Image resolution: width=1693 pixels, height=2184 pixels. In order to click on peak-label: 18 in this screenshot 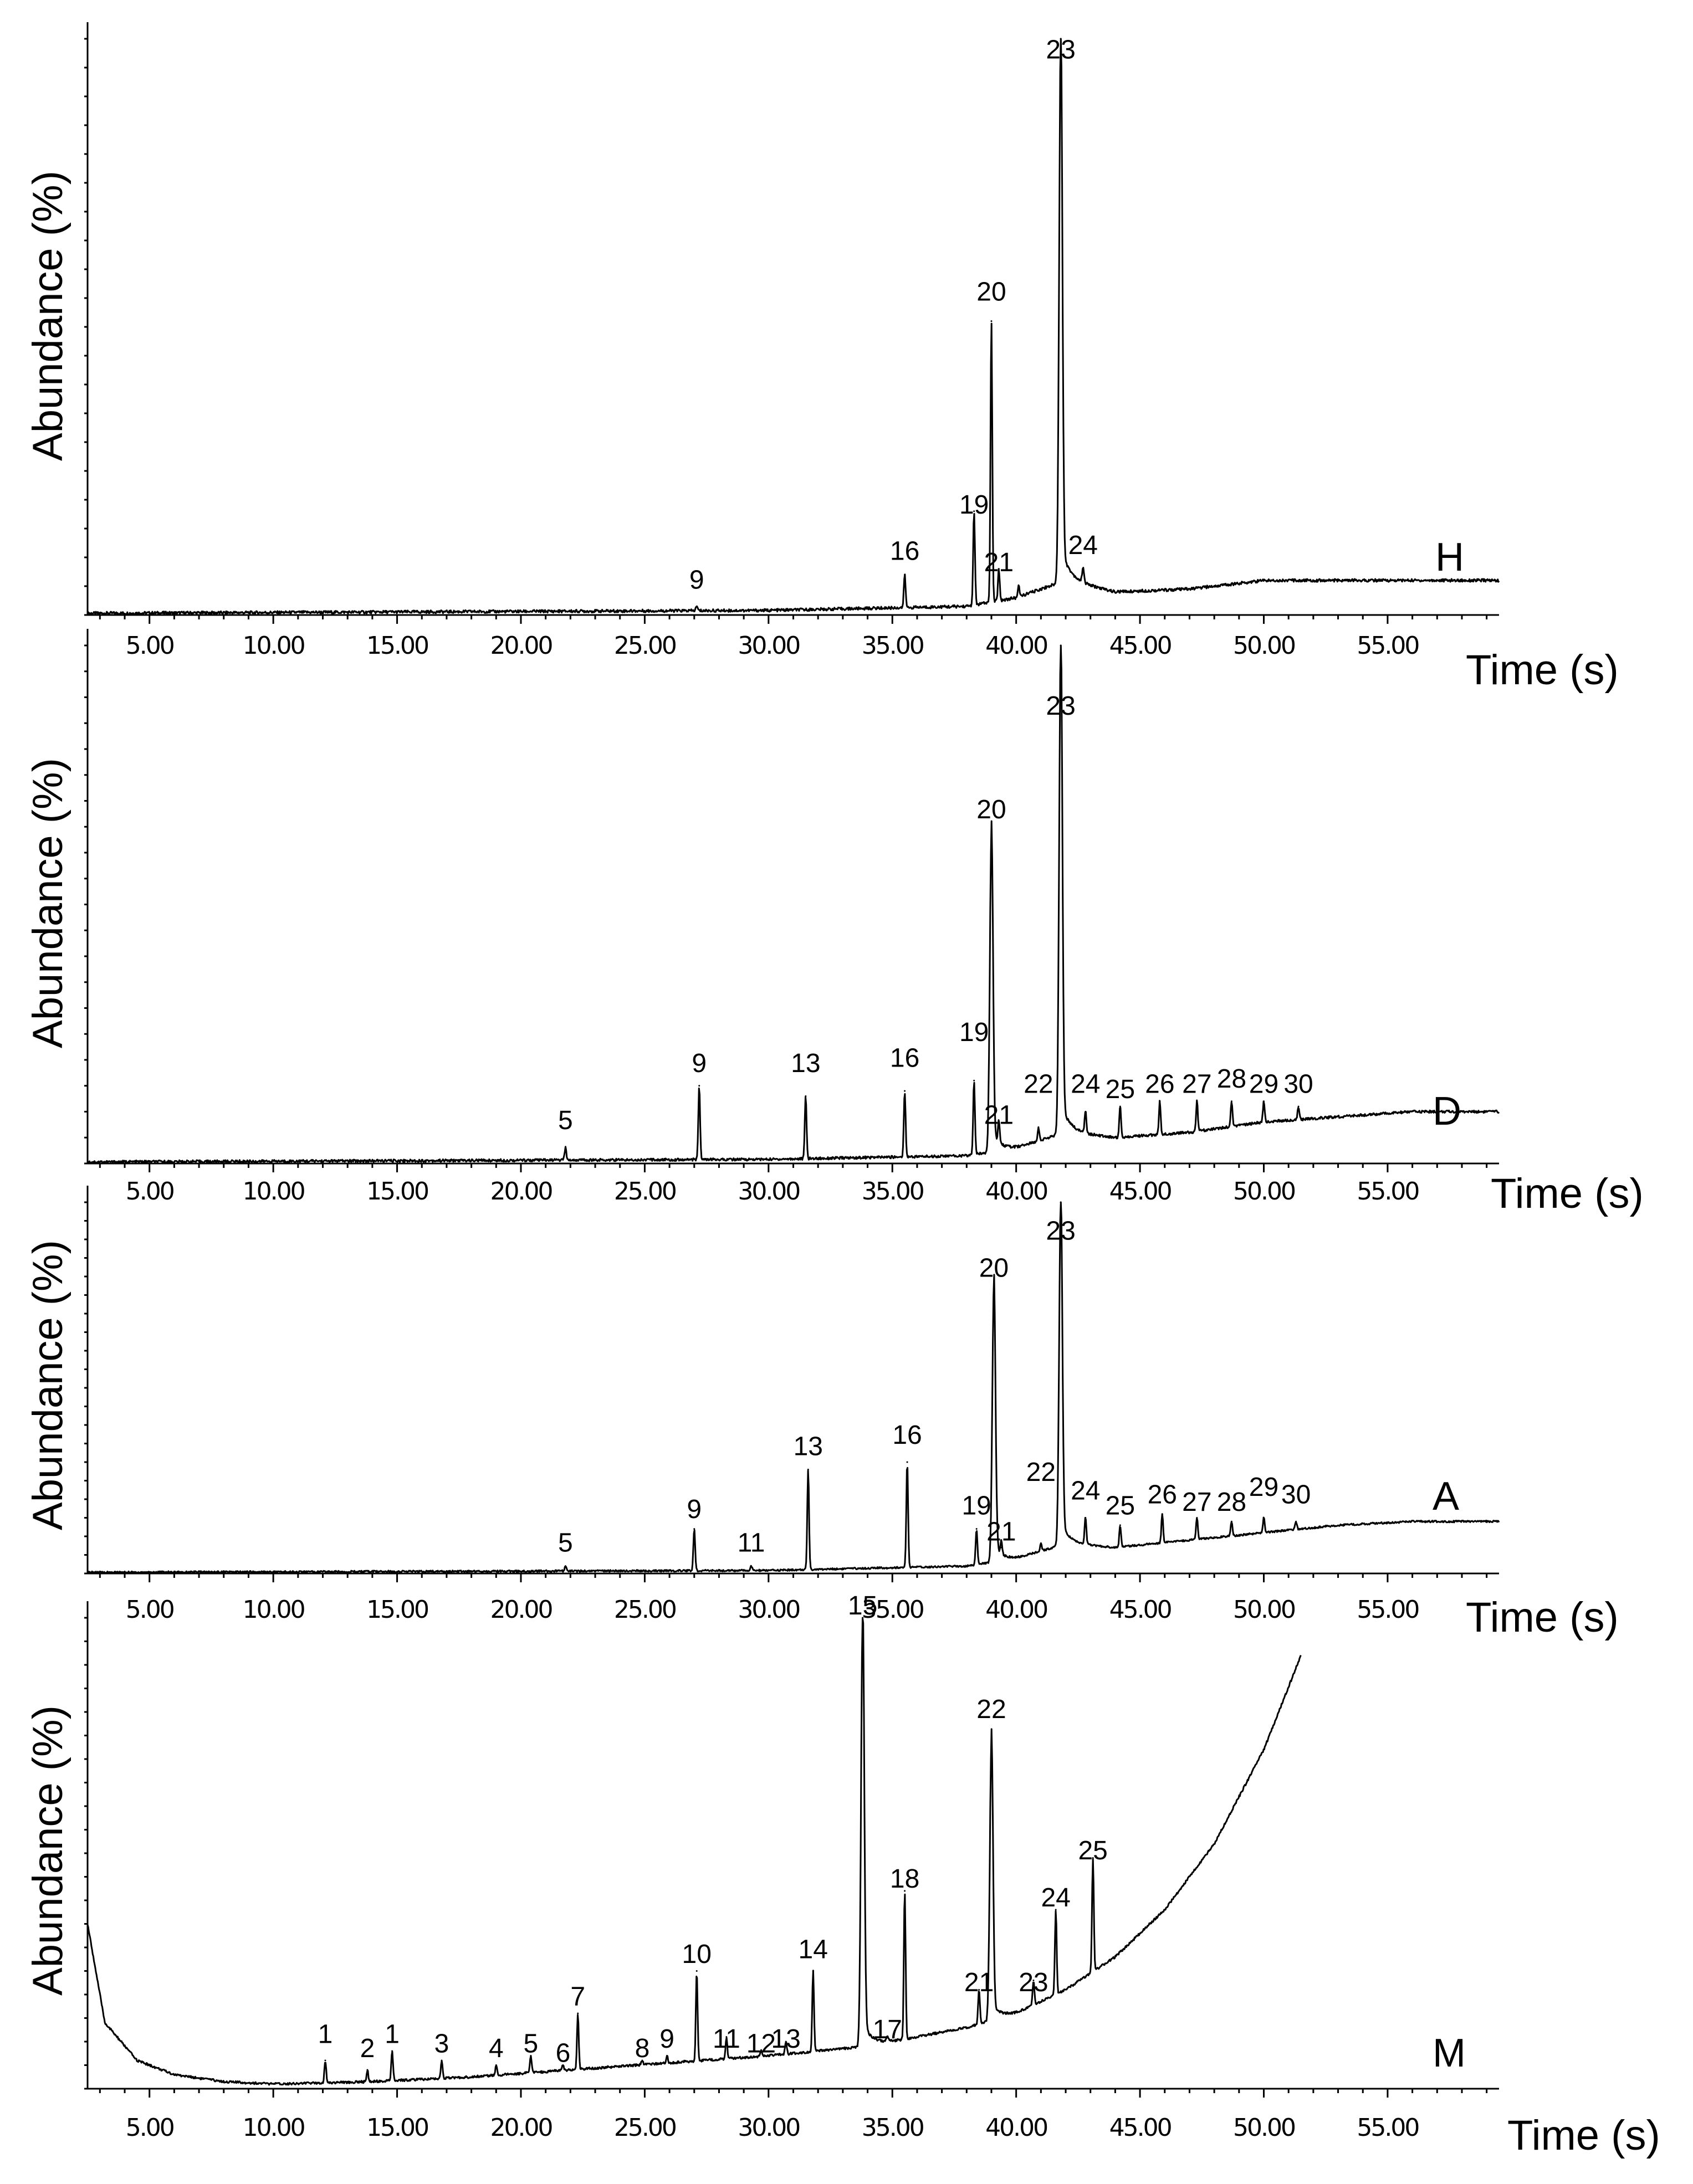, I will do `click(904, 1879)`.